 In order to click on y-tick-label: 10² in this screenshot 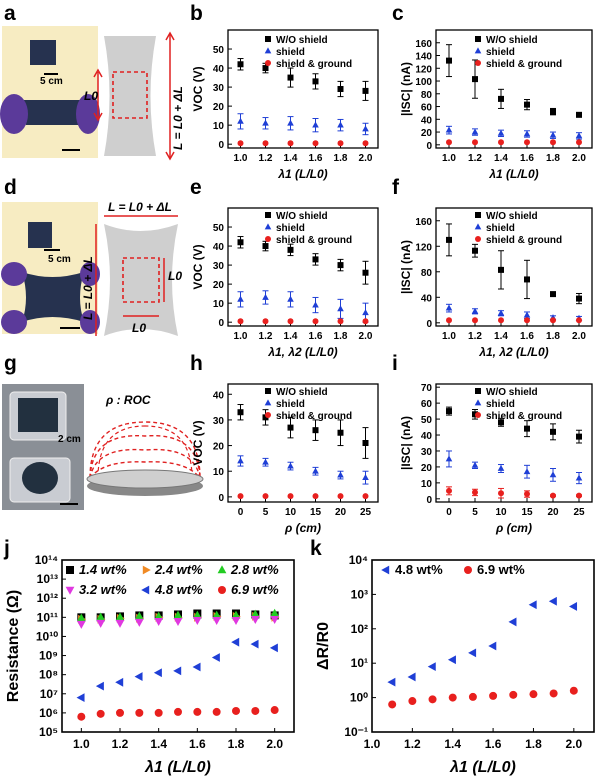, I will do `click(359, 629)`.